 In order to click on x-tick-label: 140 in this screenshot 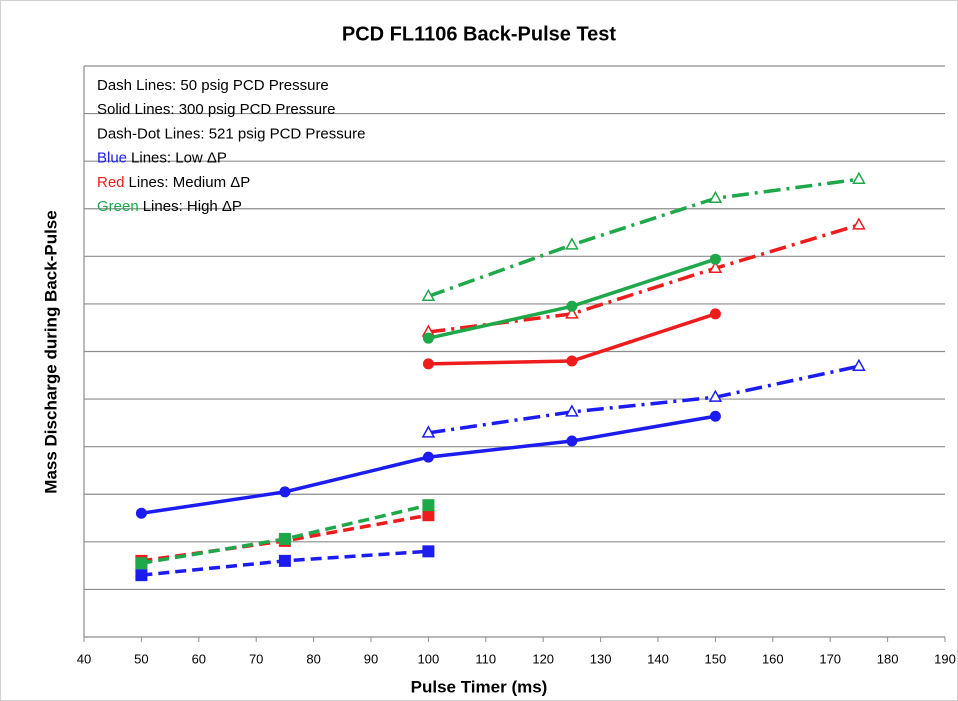, I will do `click(658, 658)`.